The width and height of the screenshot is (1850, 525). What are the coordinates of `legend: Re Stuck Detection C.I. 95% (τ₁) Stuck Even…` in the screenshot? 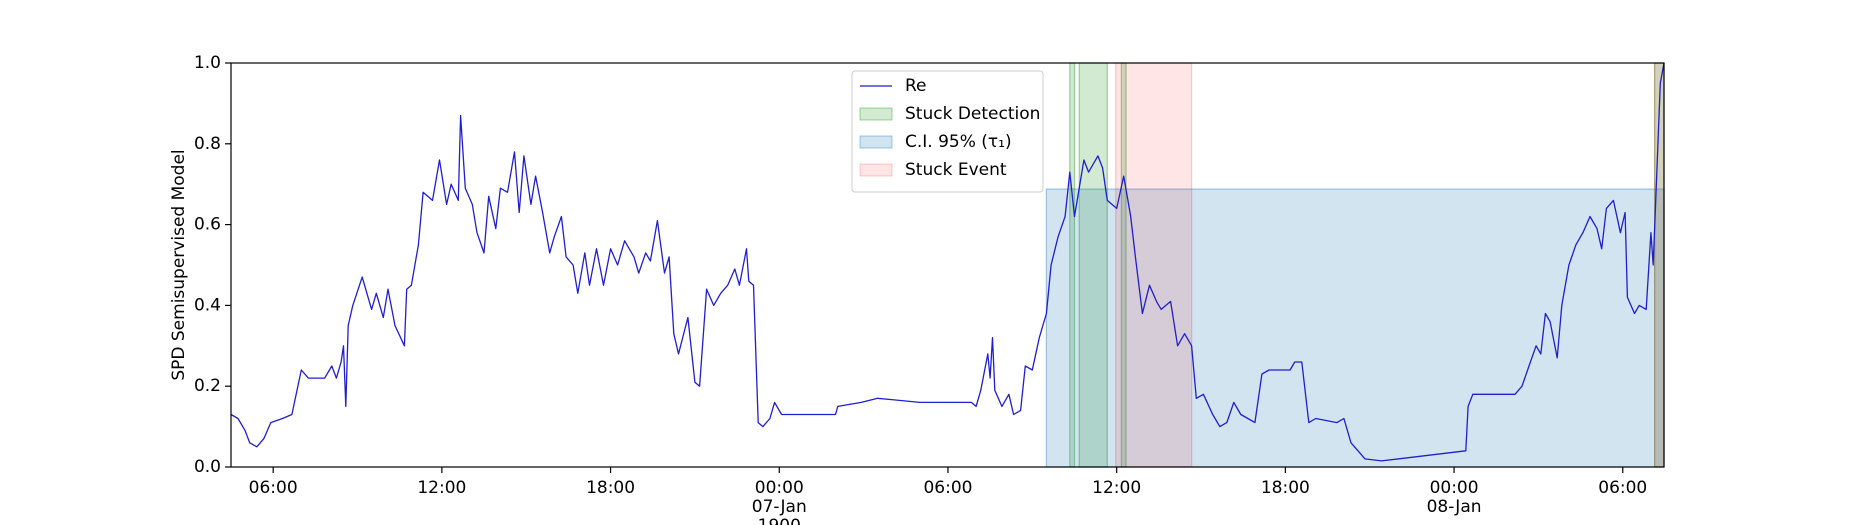 It's located at (947, 131).